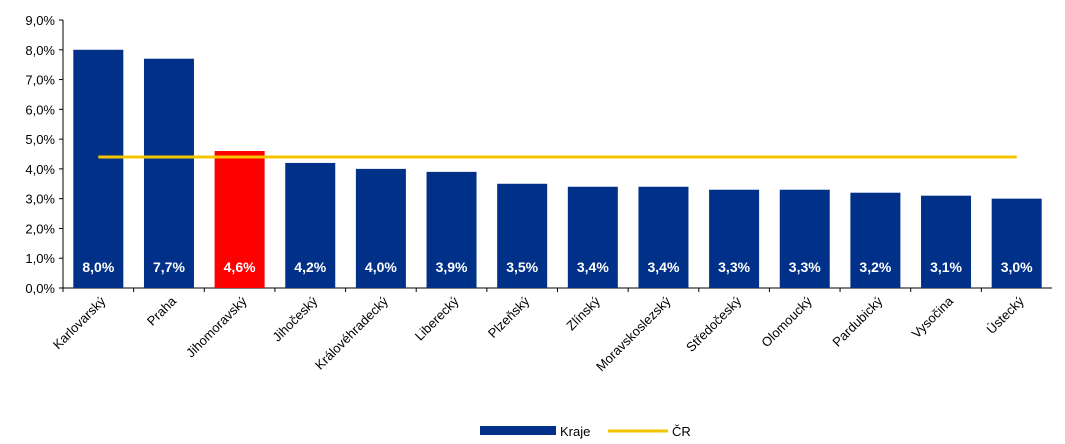 The image size is (1065, 444). What do you see at coordinates (40, 139) in the screenshot?
I see `y-tick-label: 5,0%` at bounding box center [40, 139].